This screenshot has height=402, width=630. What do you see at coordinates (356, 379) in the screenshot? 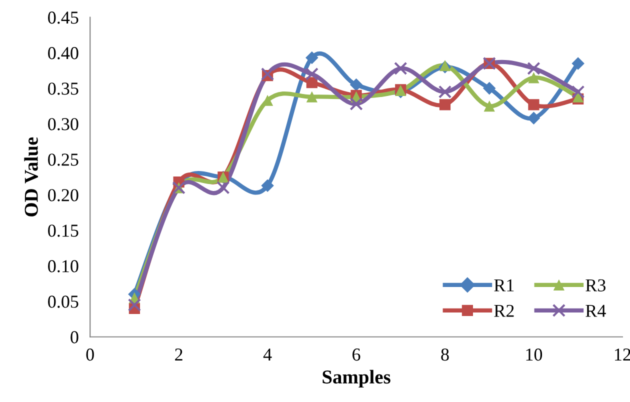
I see `x-axis-title: Samples` at bounding box center [356, 379].